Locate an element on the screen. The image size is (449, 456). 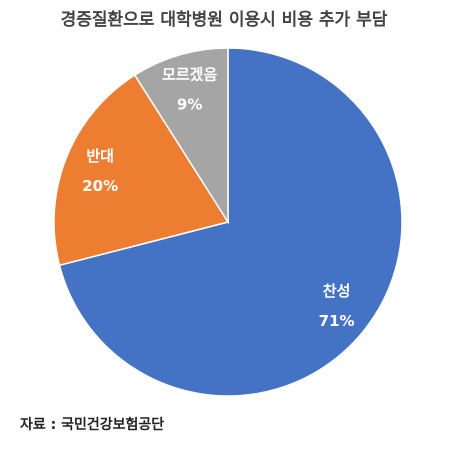
slice-label: 찬성 is located at coordinates (337, 291).